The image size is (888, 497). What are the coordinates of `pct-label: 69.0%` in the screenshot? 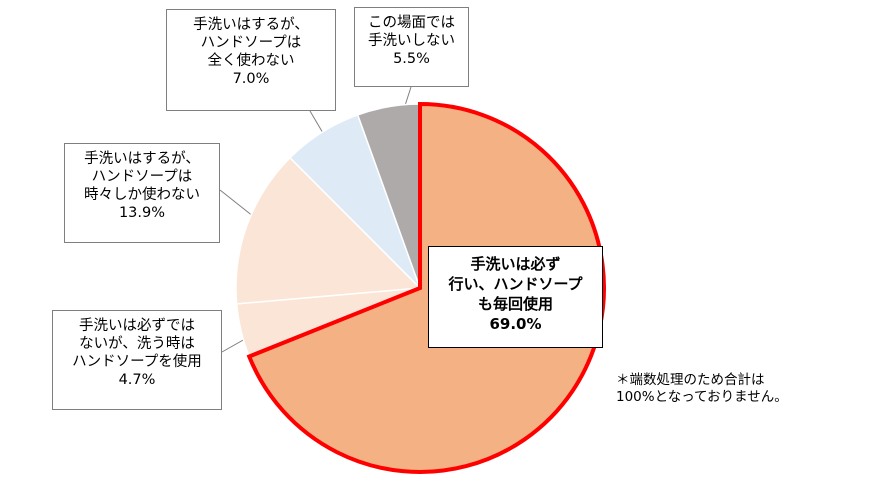 It's located at (515, 324).